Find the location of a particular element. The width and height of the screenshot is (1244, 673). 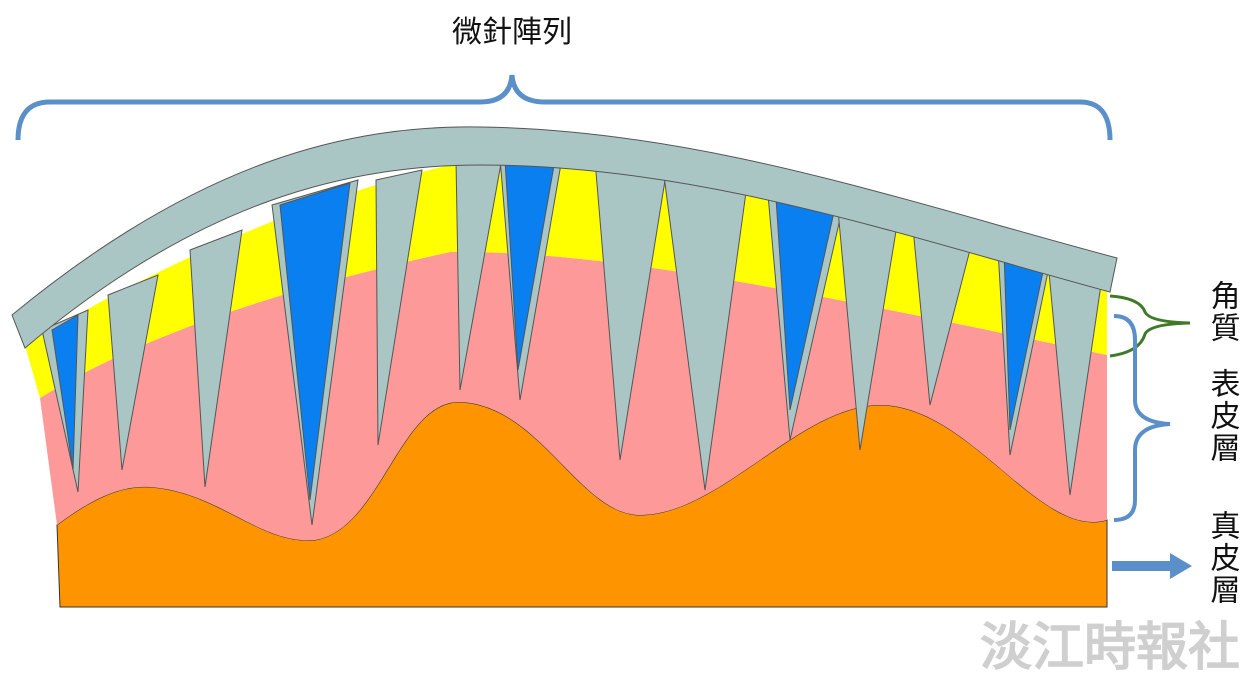

arrow-head is located at coordinates (1181, 566).